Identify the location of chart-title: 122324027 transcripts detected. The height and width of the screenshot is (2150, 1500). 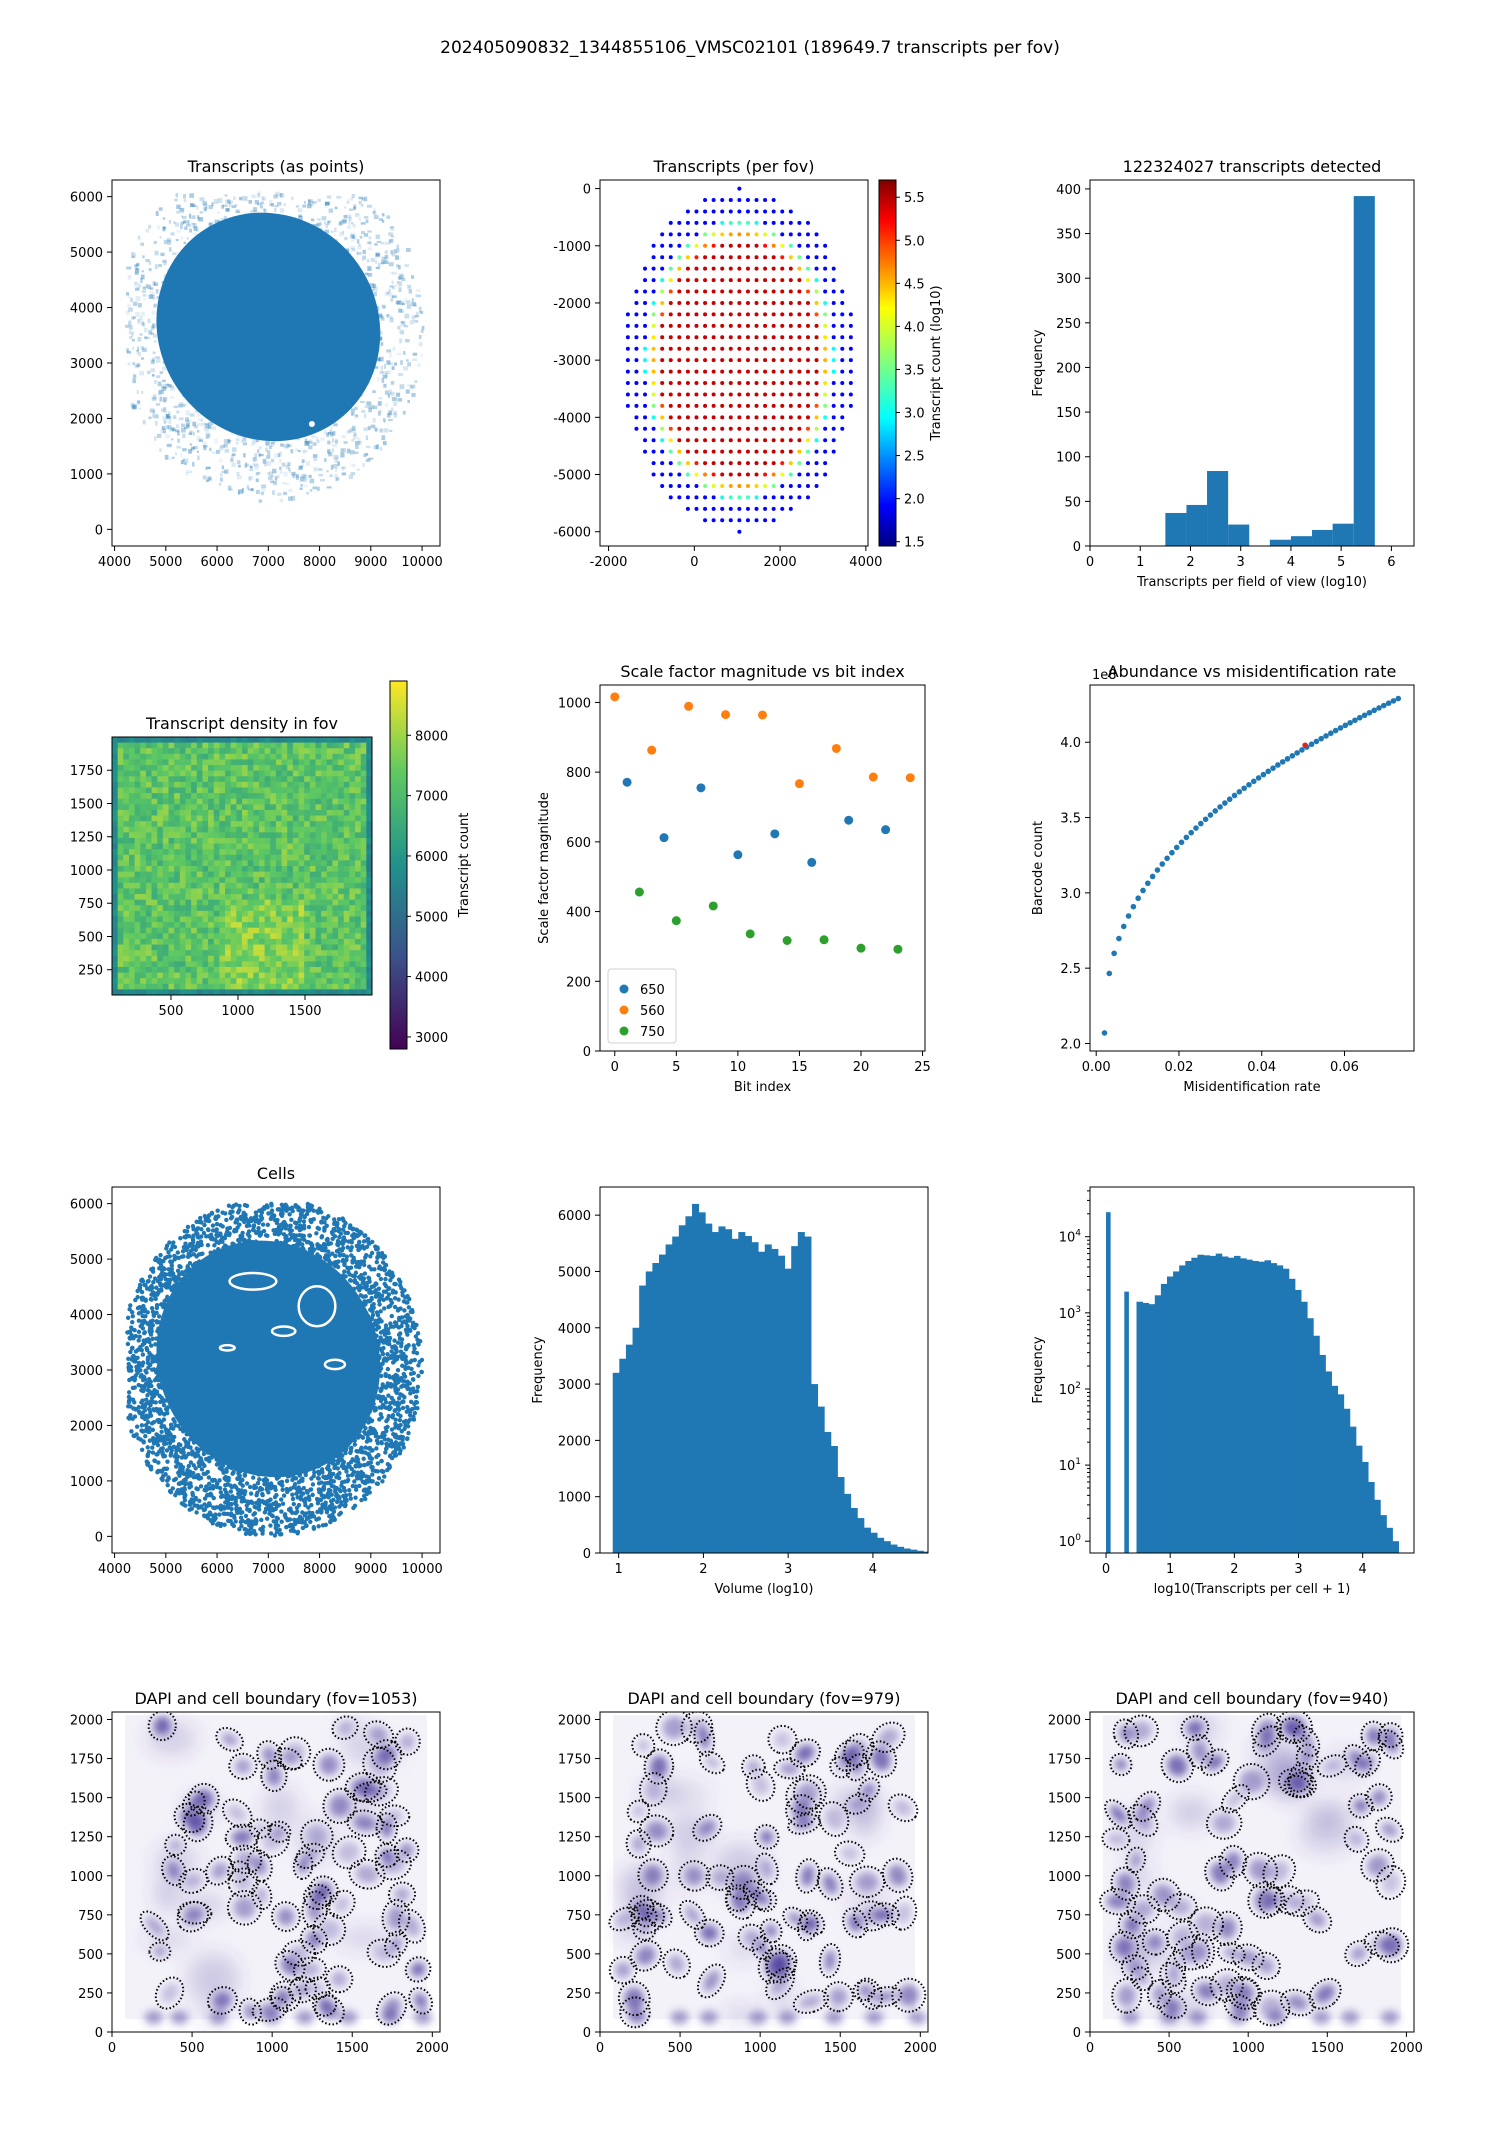
(1252, 166).